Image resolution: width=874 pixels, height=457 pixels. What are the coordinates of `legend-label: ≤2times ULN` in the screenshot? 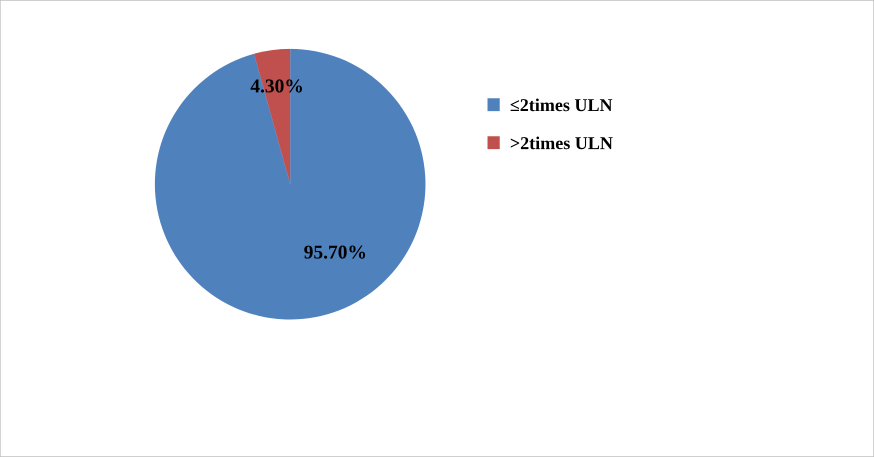 It's located at (561, 105).